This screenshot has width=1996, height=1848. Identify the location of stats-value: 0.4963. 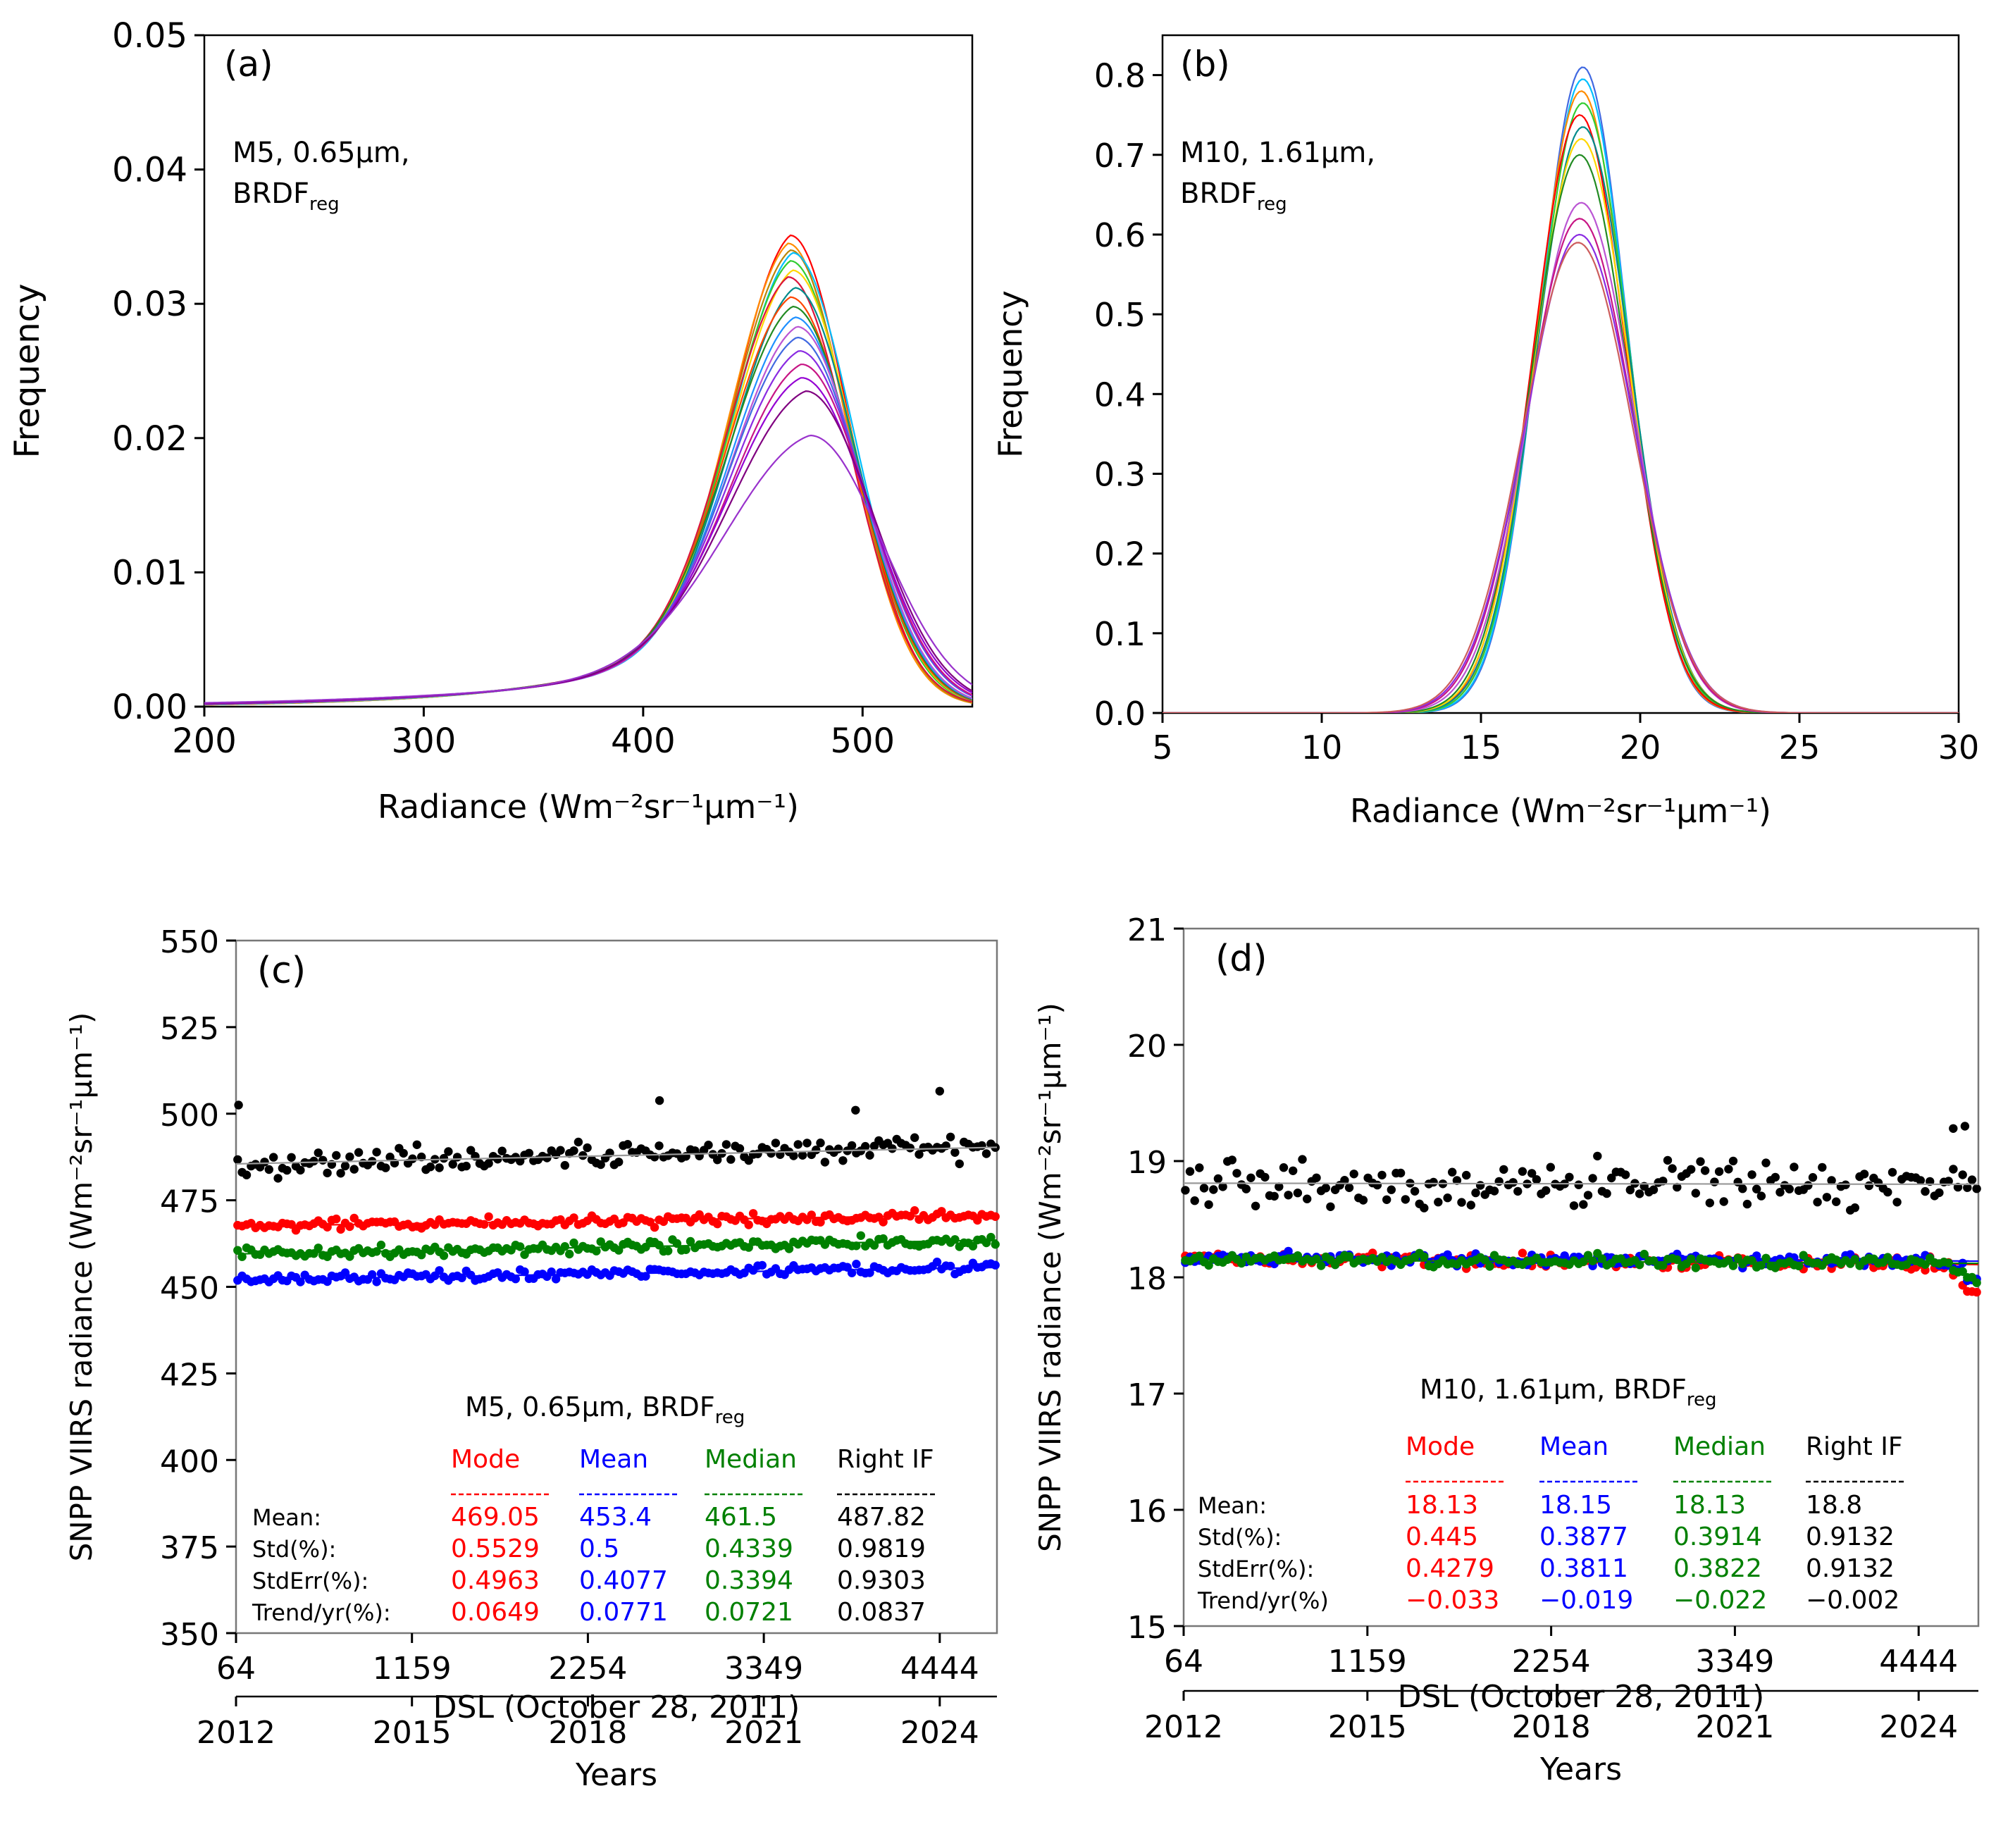
(495, 1580).